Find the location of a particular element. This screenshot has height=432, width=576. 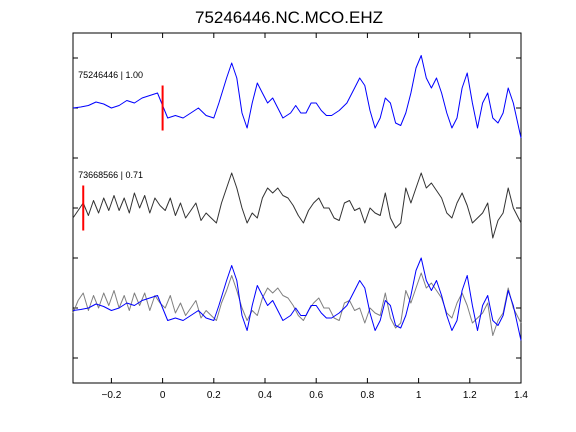

x-tick-label-8: 1.4 is located at coordinates (521, 395).